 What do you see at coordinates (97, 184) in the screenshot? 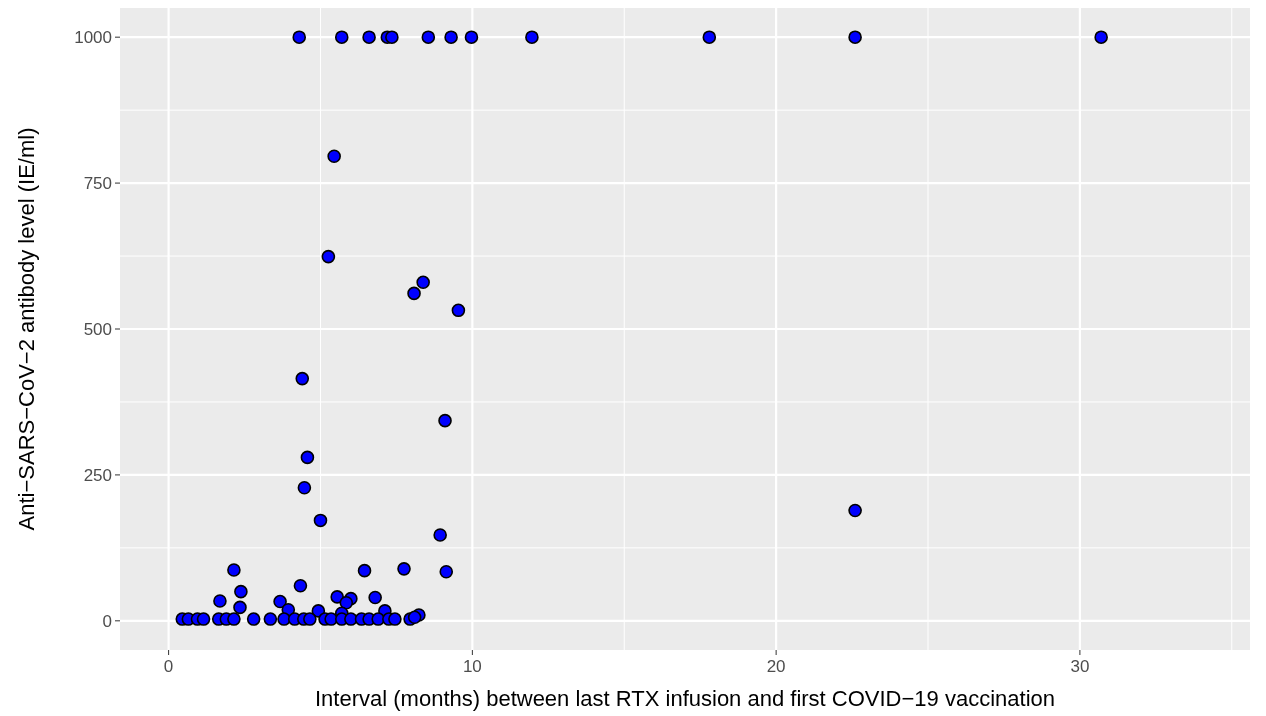
I see `y-tick-label: 750` at bounding box center [97, 184].